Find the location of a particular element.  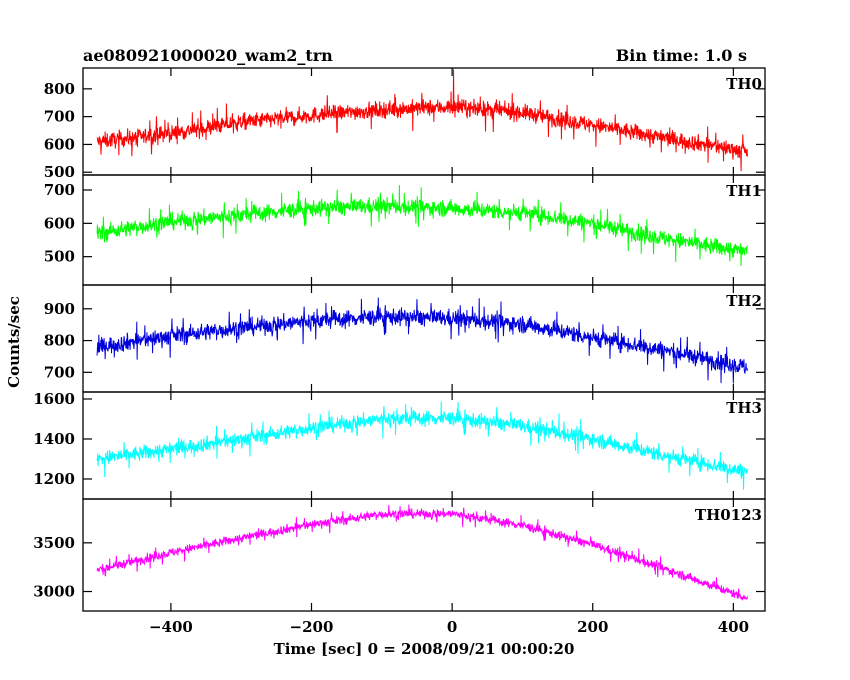

series-line-th0 is located at coordinates (422, 120).